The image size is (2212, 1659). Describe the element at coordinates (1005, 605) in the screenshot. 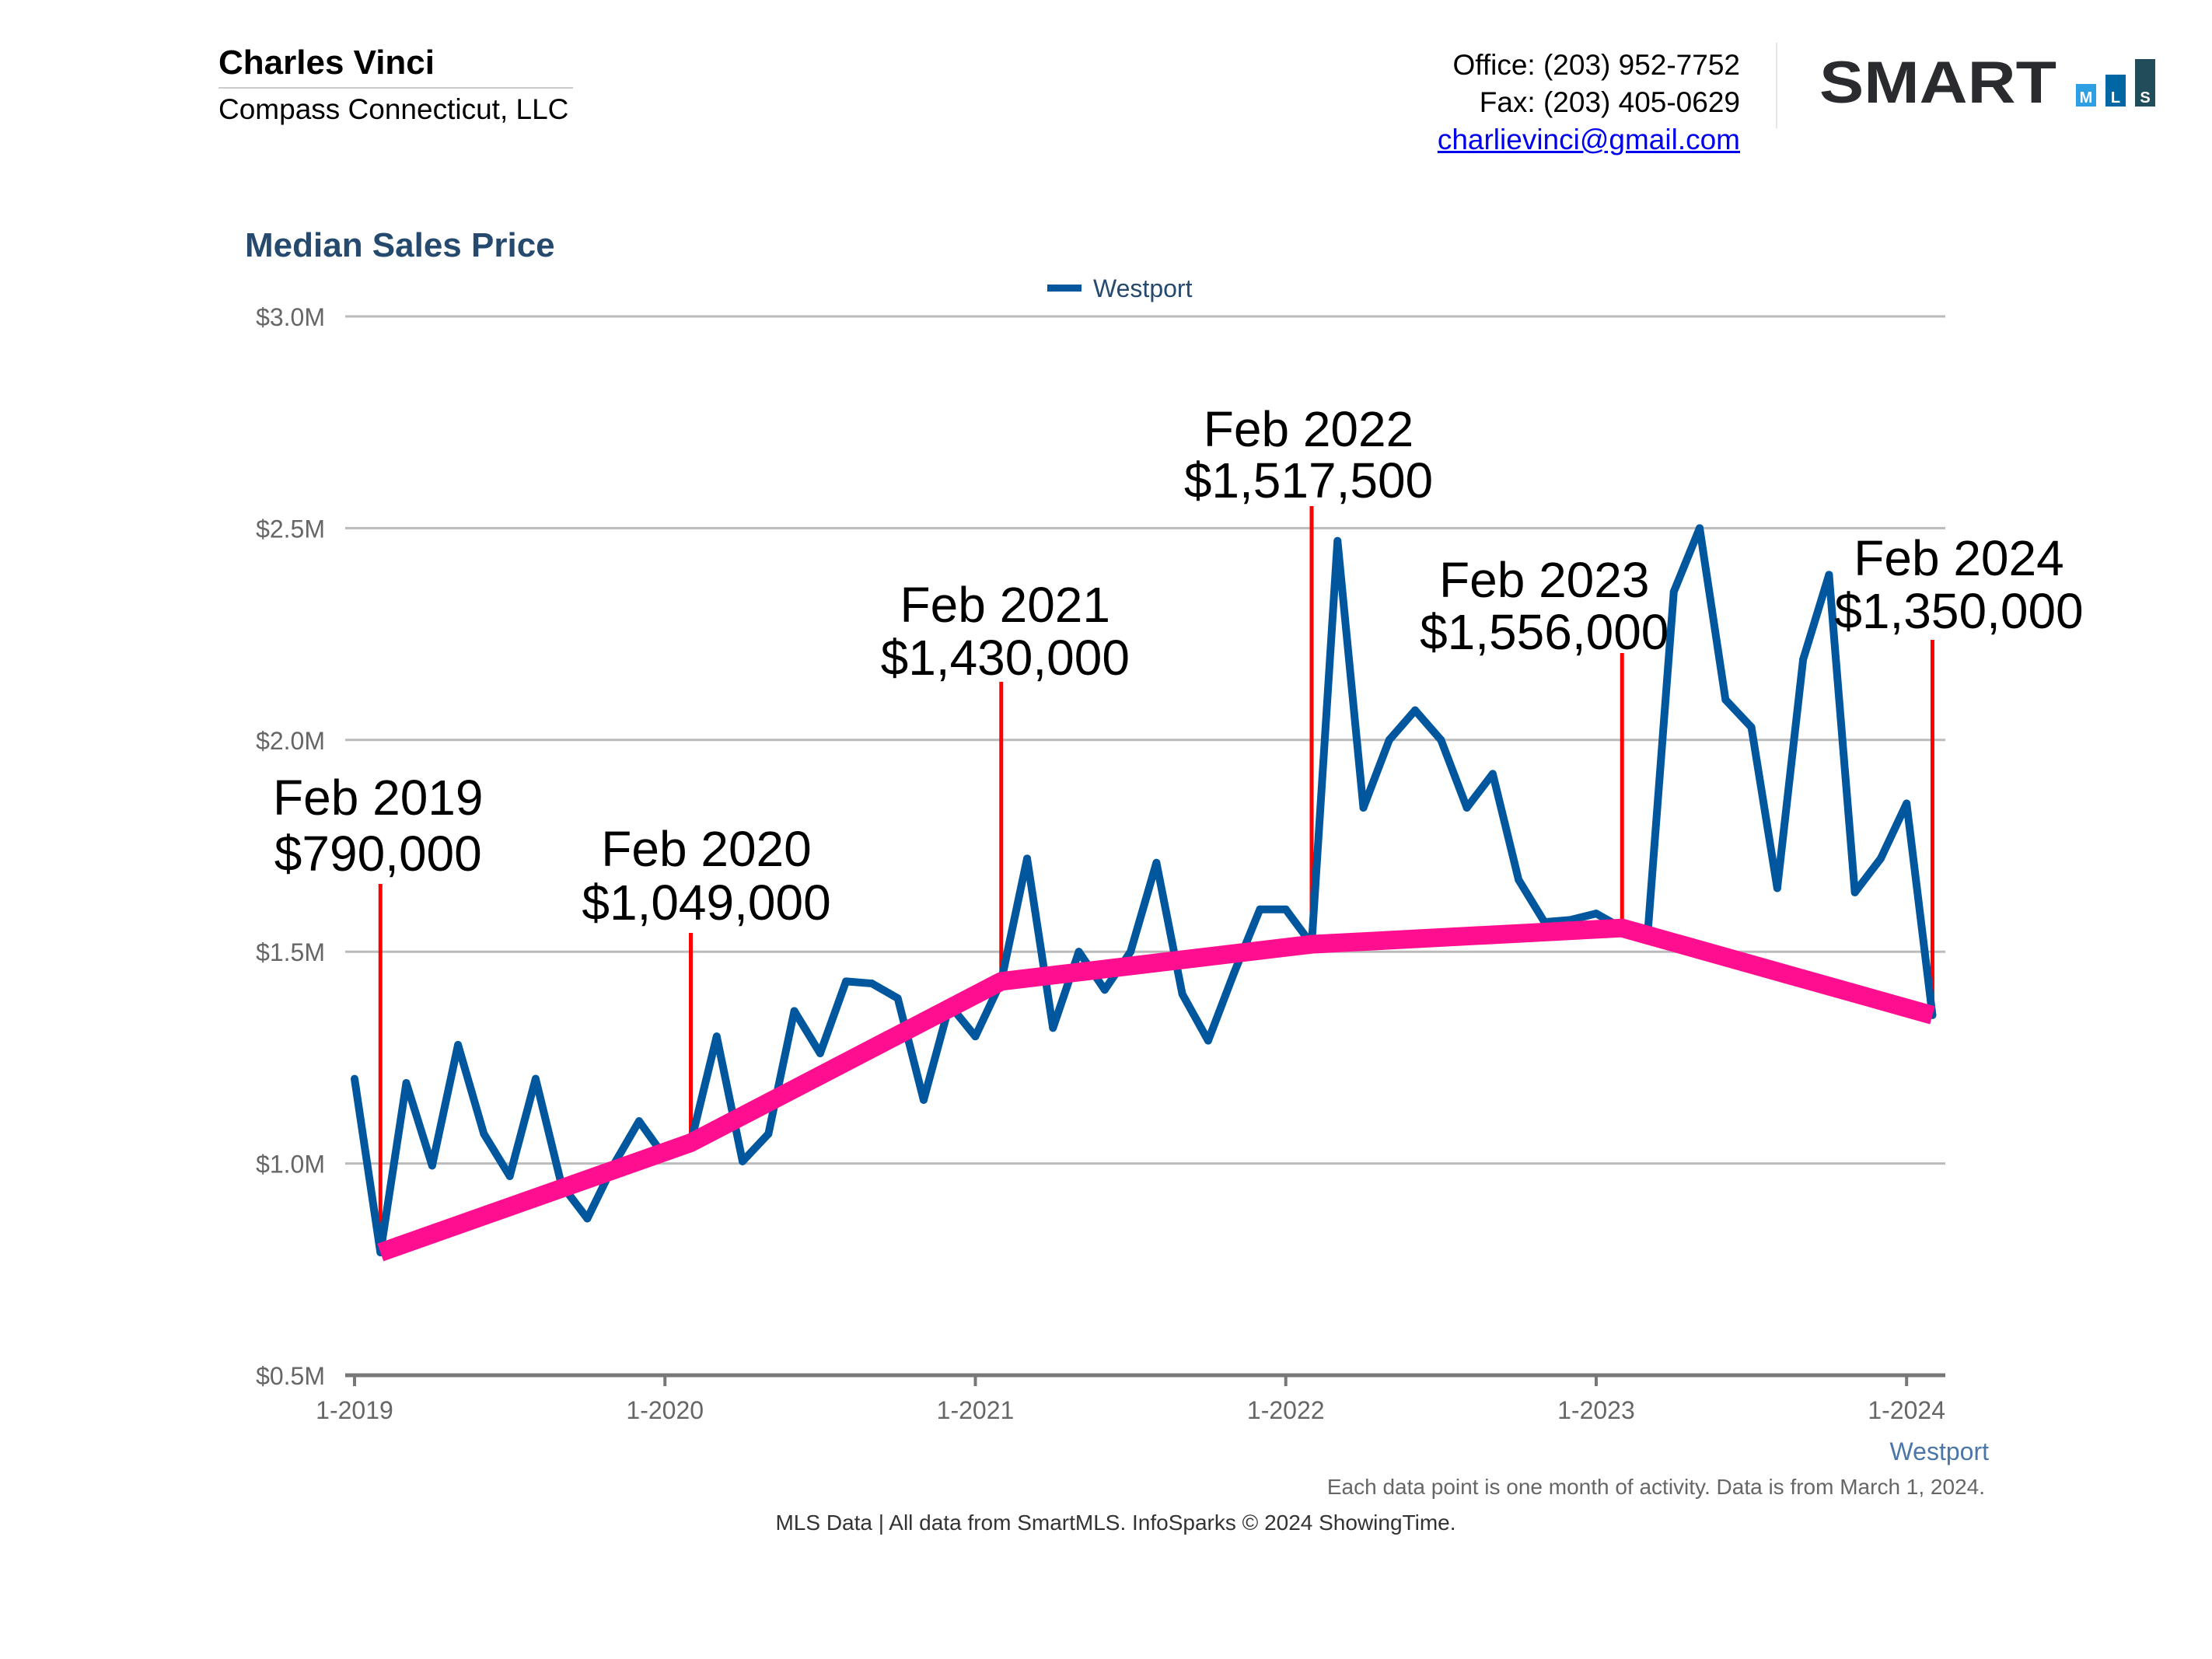

I see `annotation-period: Feb 2021` at that location.